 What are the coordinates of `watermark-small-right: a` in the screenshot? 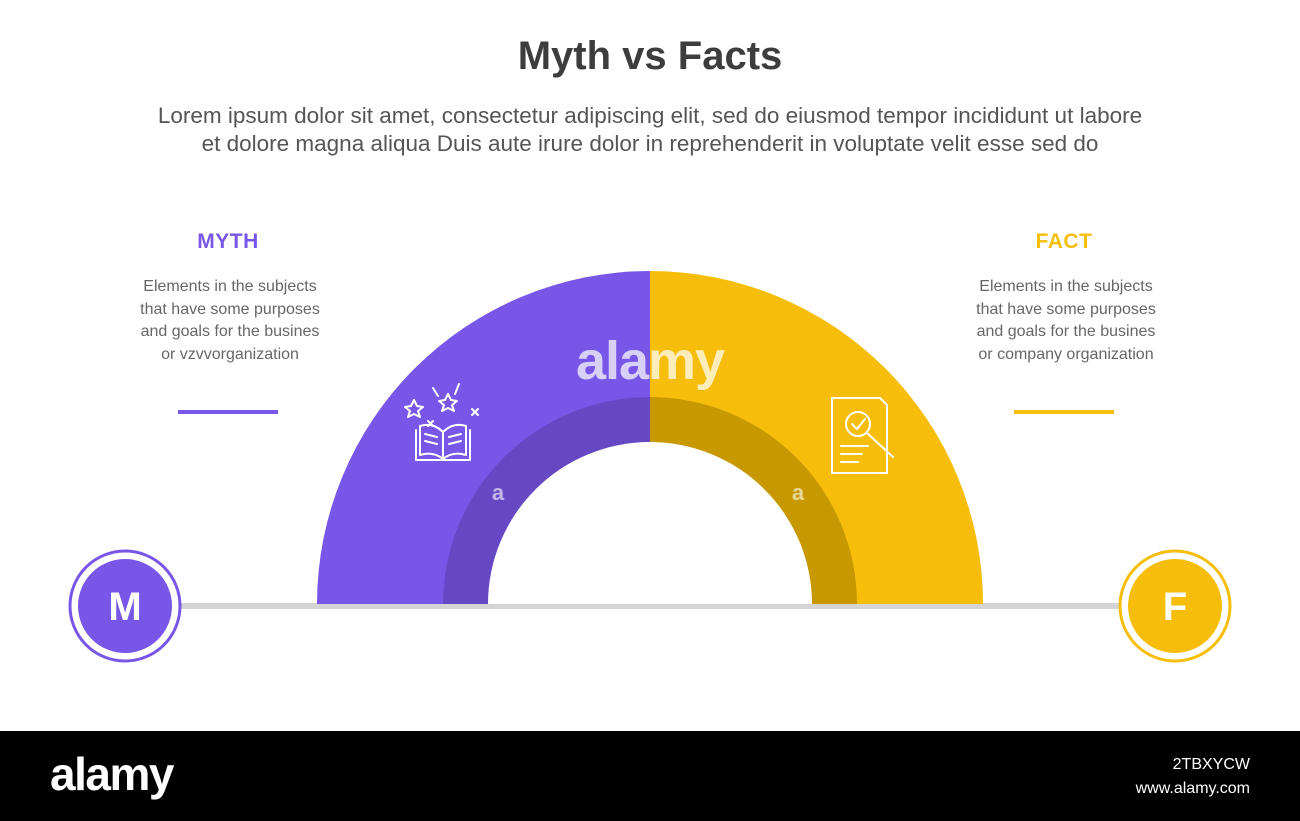 It's located at (798, 492).